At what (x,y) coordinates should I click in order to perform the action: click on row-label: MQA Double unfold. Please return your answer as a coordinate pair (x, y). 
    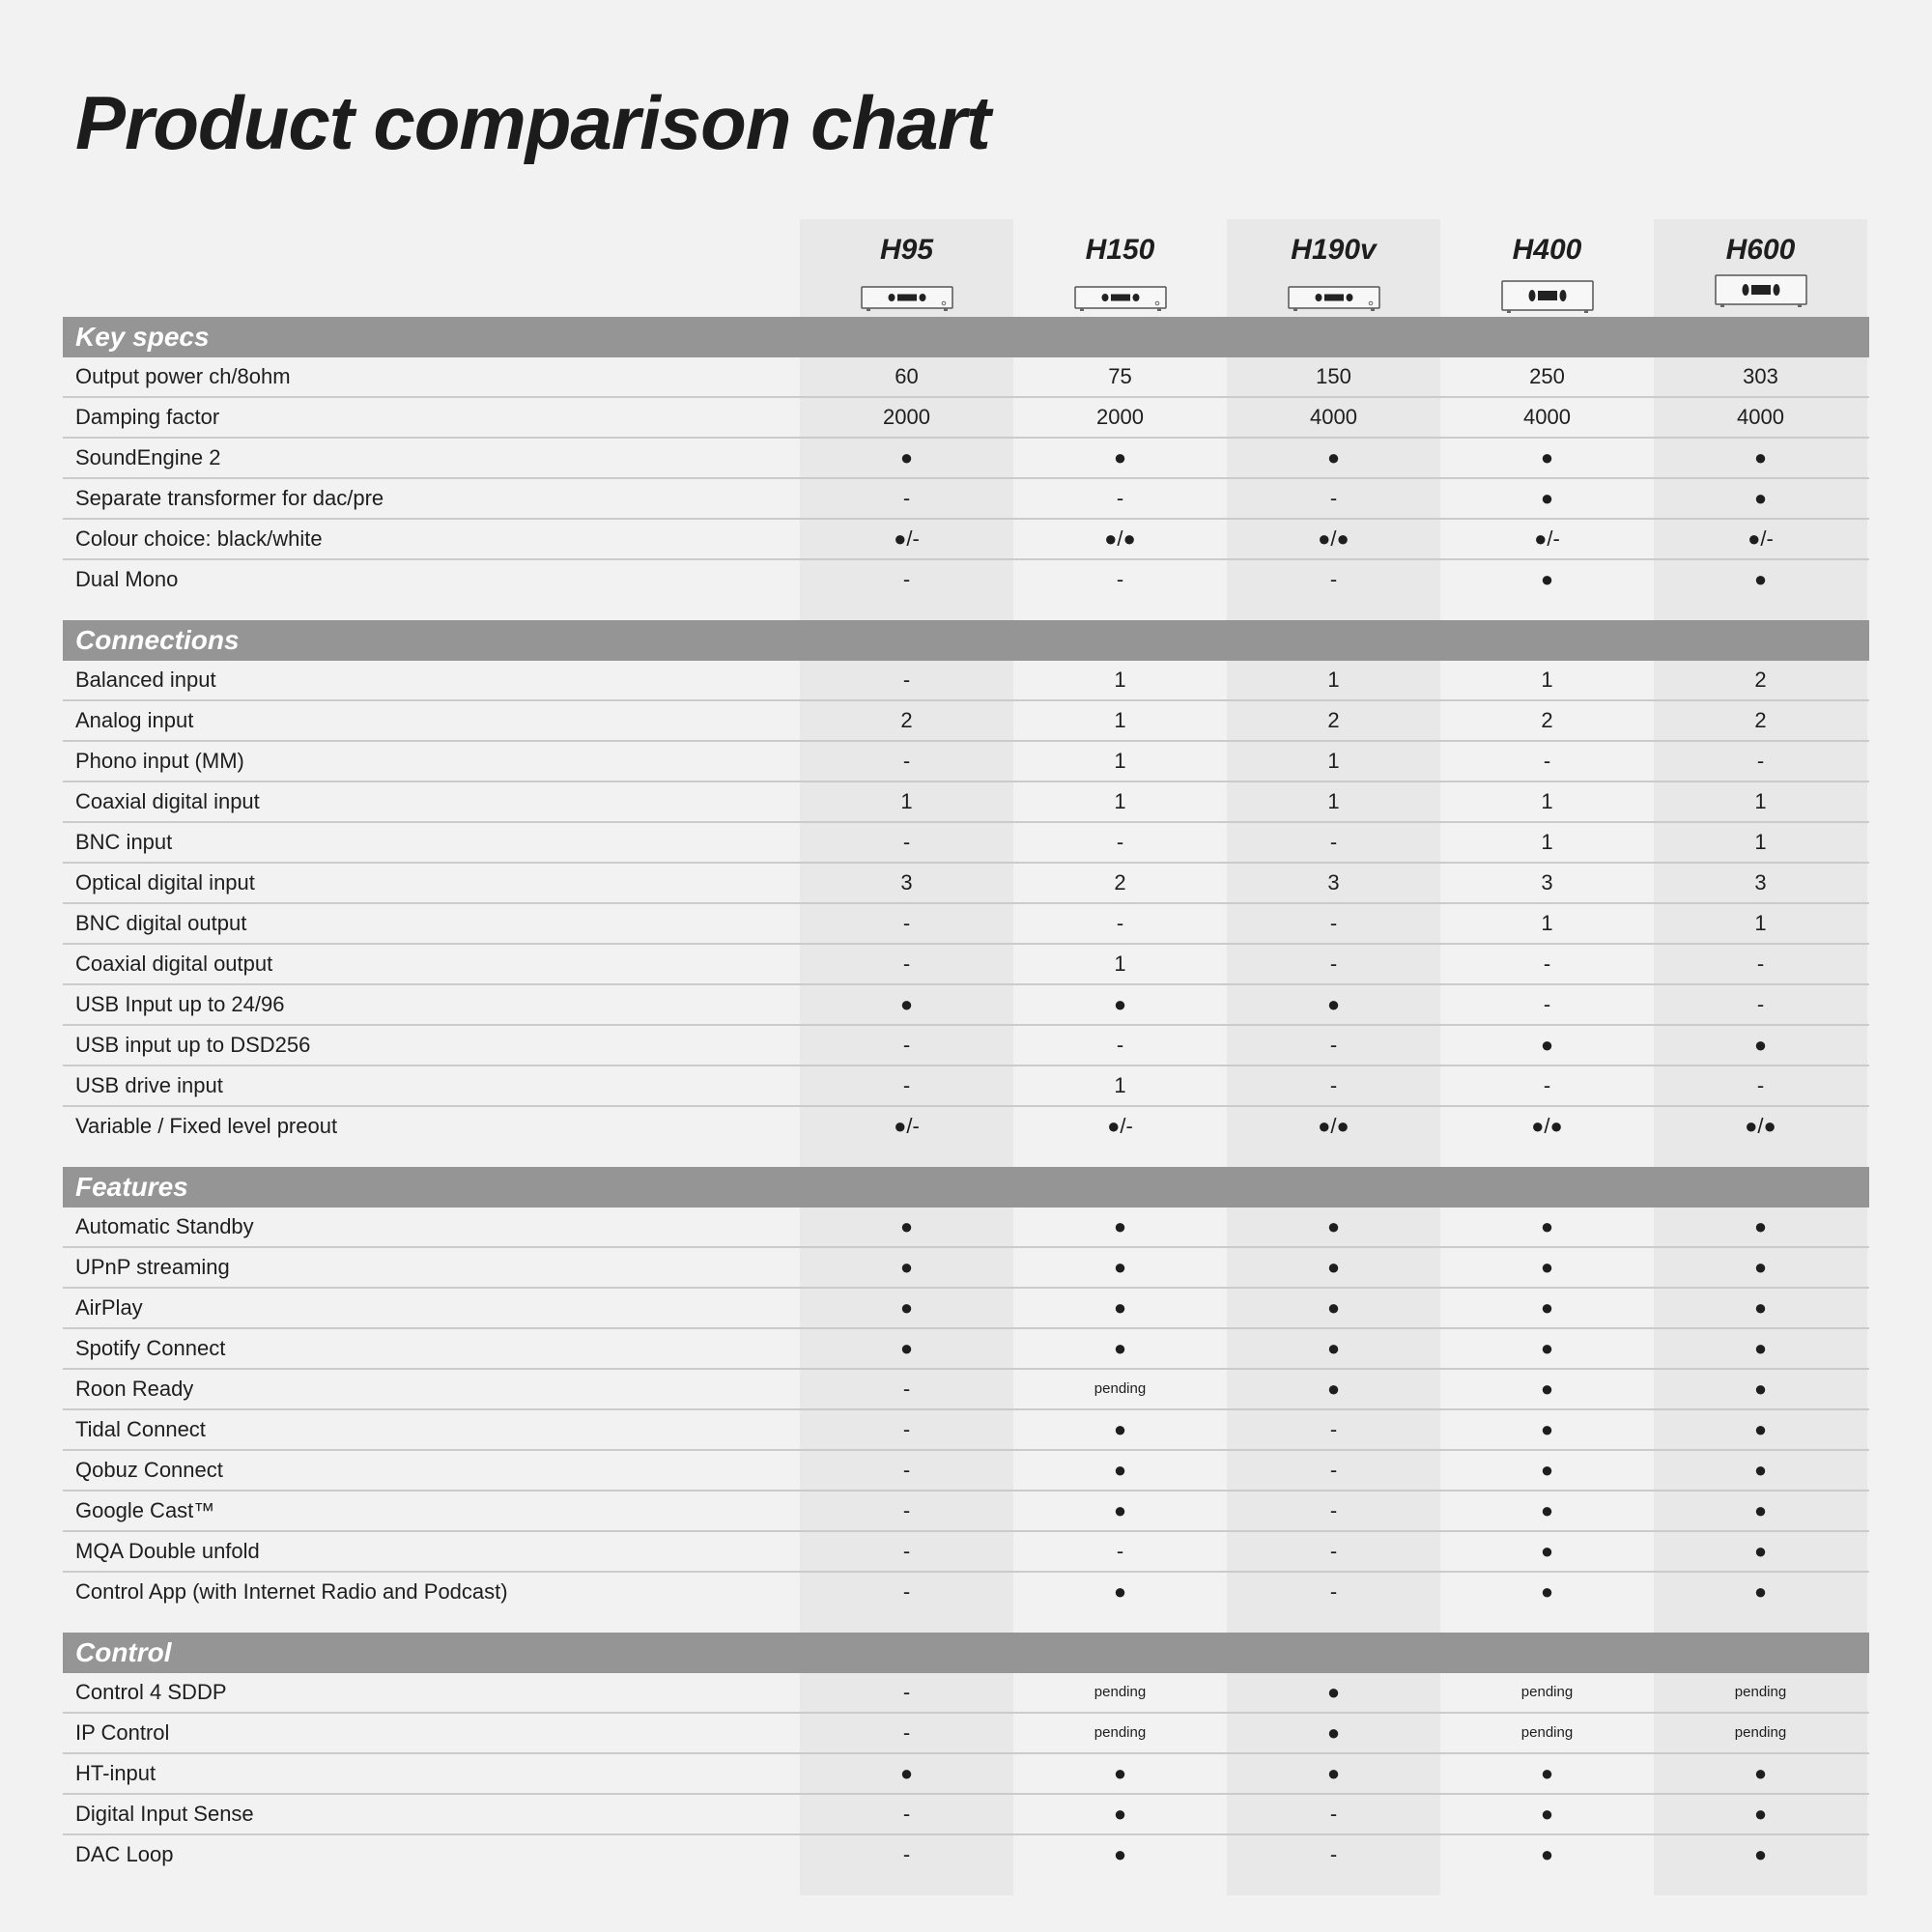
    Looking at the image, I should click on (167, 1551).